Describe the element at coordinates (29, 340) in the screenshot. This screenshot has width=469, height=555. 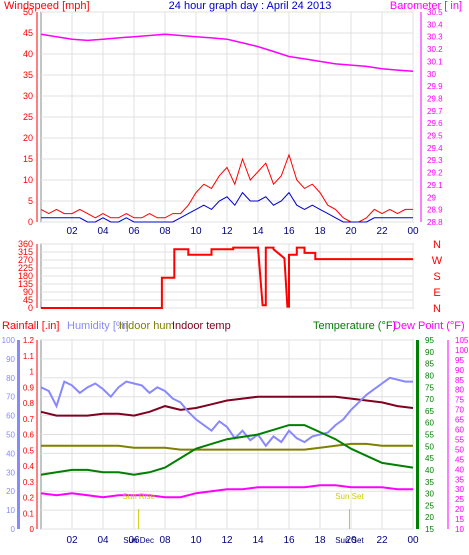
I see `rain-tick-label: 1.2` at that location.